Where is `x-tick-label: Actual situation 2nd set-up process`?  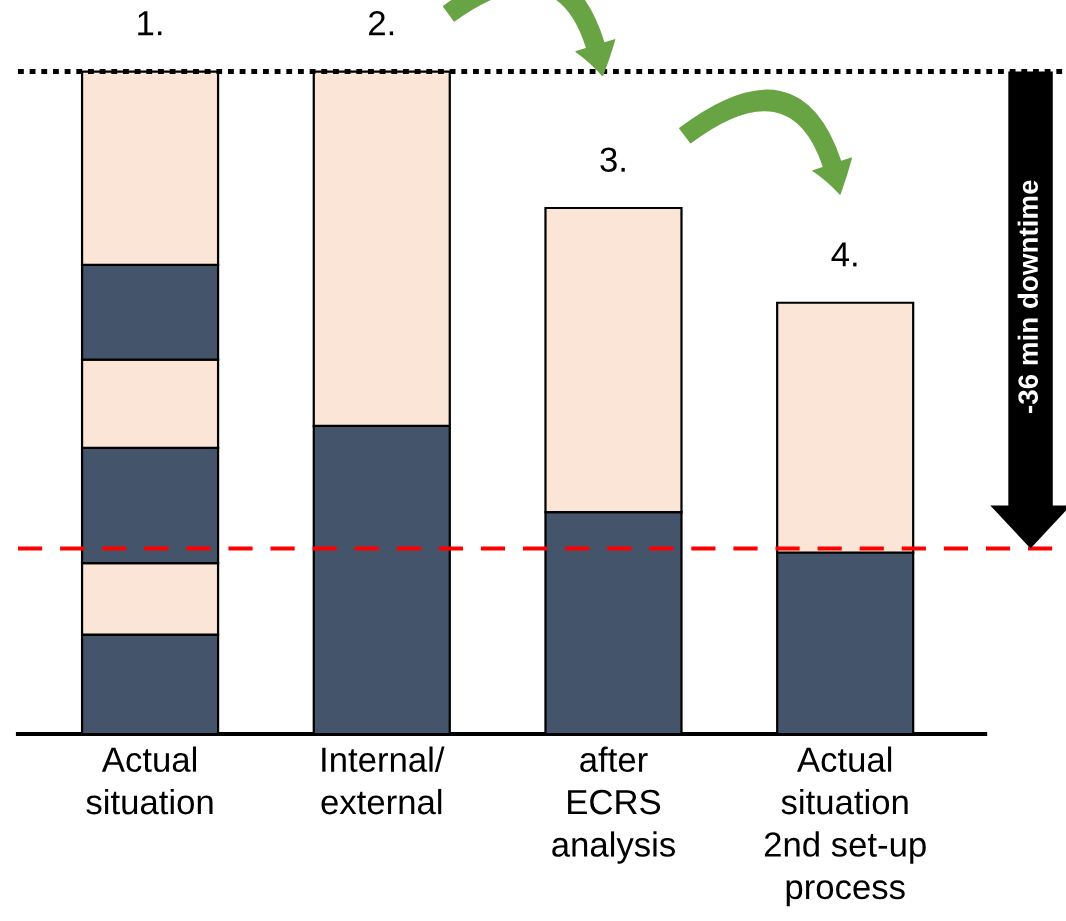 x-tick-label: Actual situation 2nd set-up process is located at coordinates (845, 826).